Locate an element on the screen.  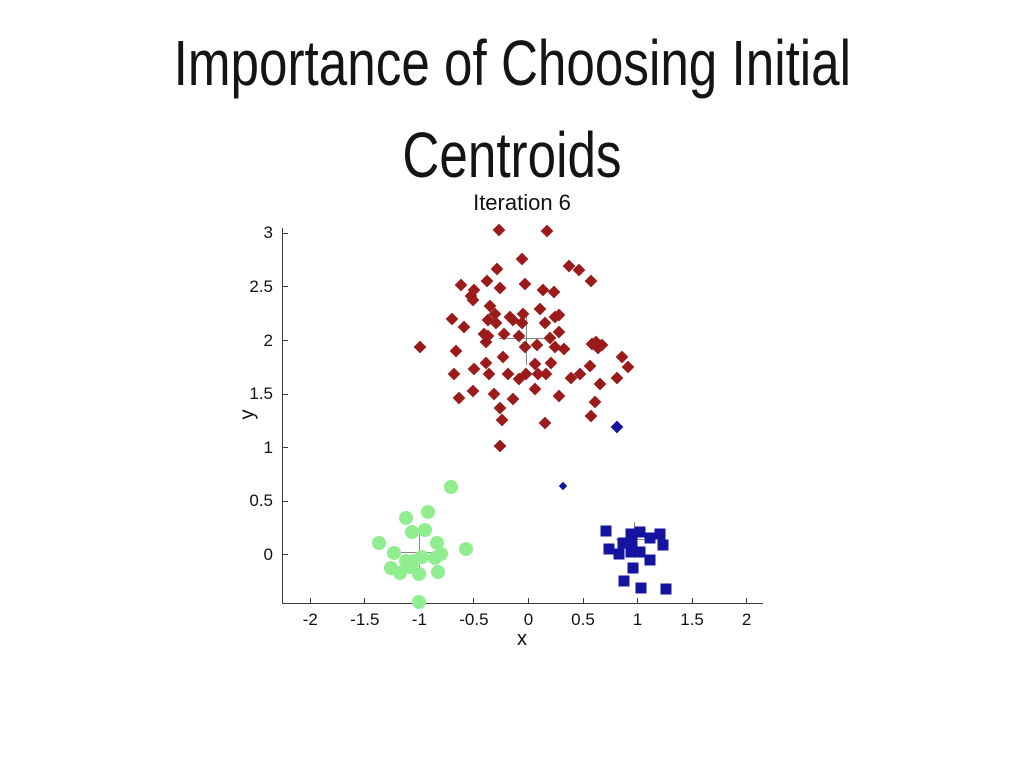
y-tick-label: 2 is located at coordinates (268, 340).